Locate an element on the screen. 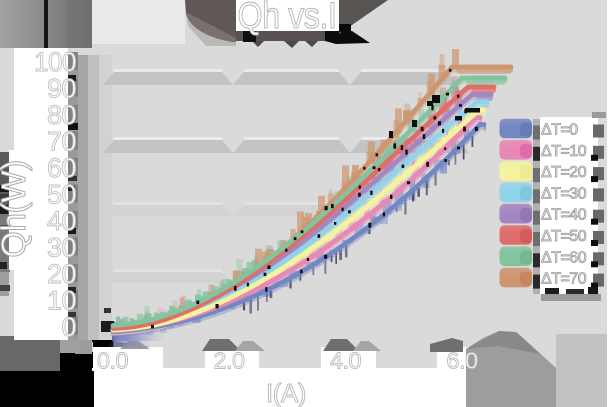  svg-text: 0.0 is located at coordinates (113, 361).